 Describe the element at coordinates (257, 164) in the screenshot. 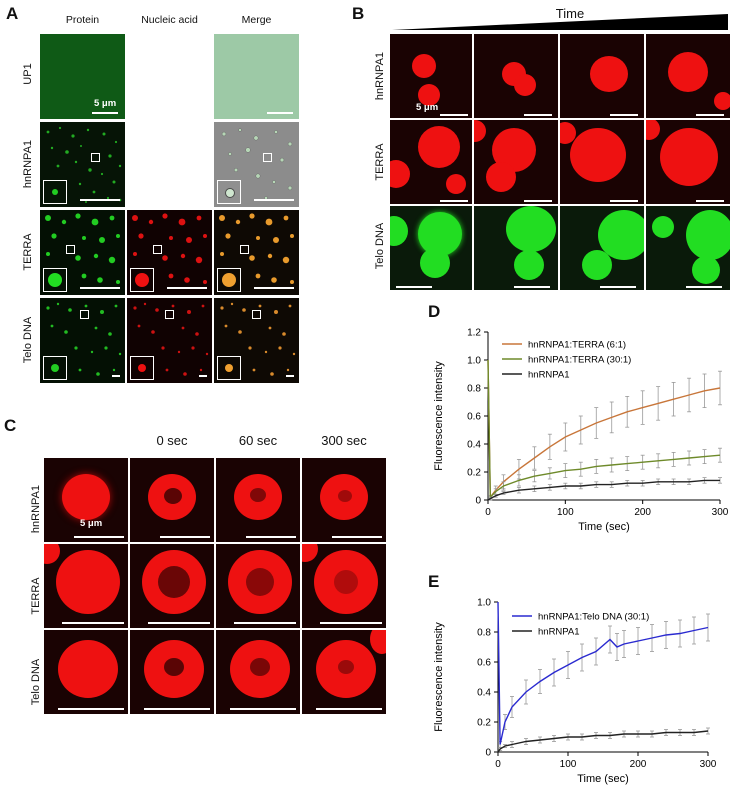

I see `brightfield-droplets` at that location.